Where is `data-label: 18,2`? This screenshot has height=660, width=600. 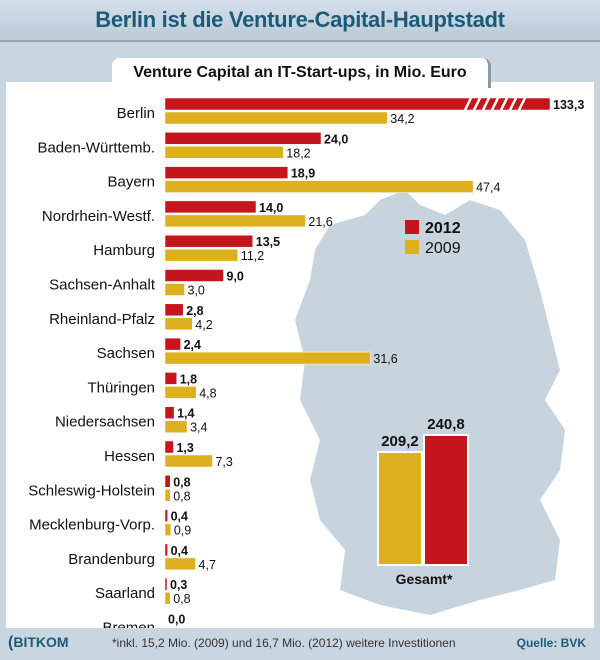
data-label: 18,2 is located at coordinates (298, 153).